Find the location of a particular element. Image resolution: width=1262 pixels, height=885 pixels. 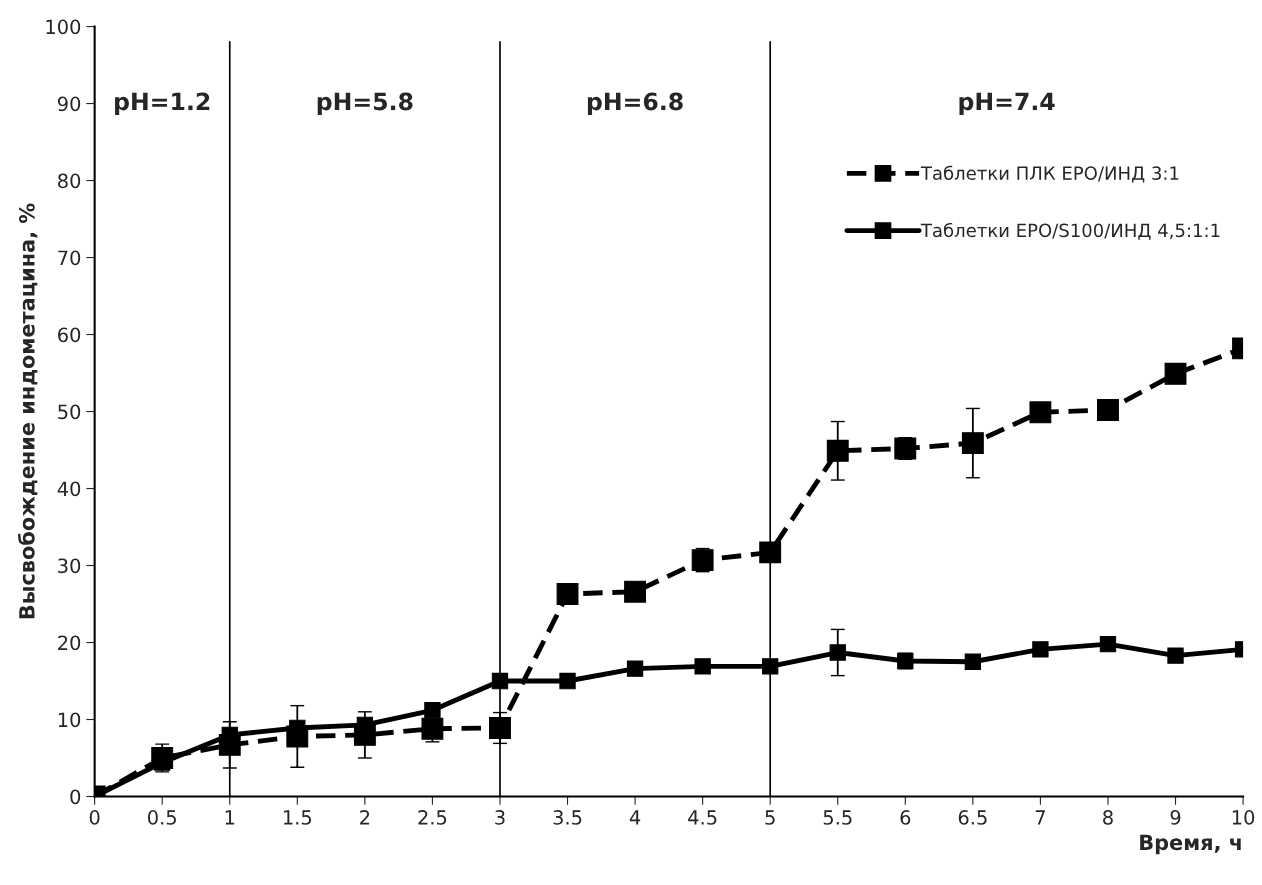

x-tick-label: 7 is located at coordinates (1040, 817).